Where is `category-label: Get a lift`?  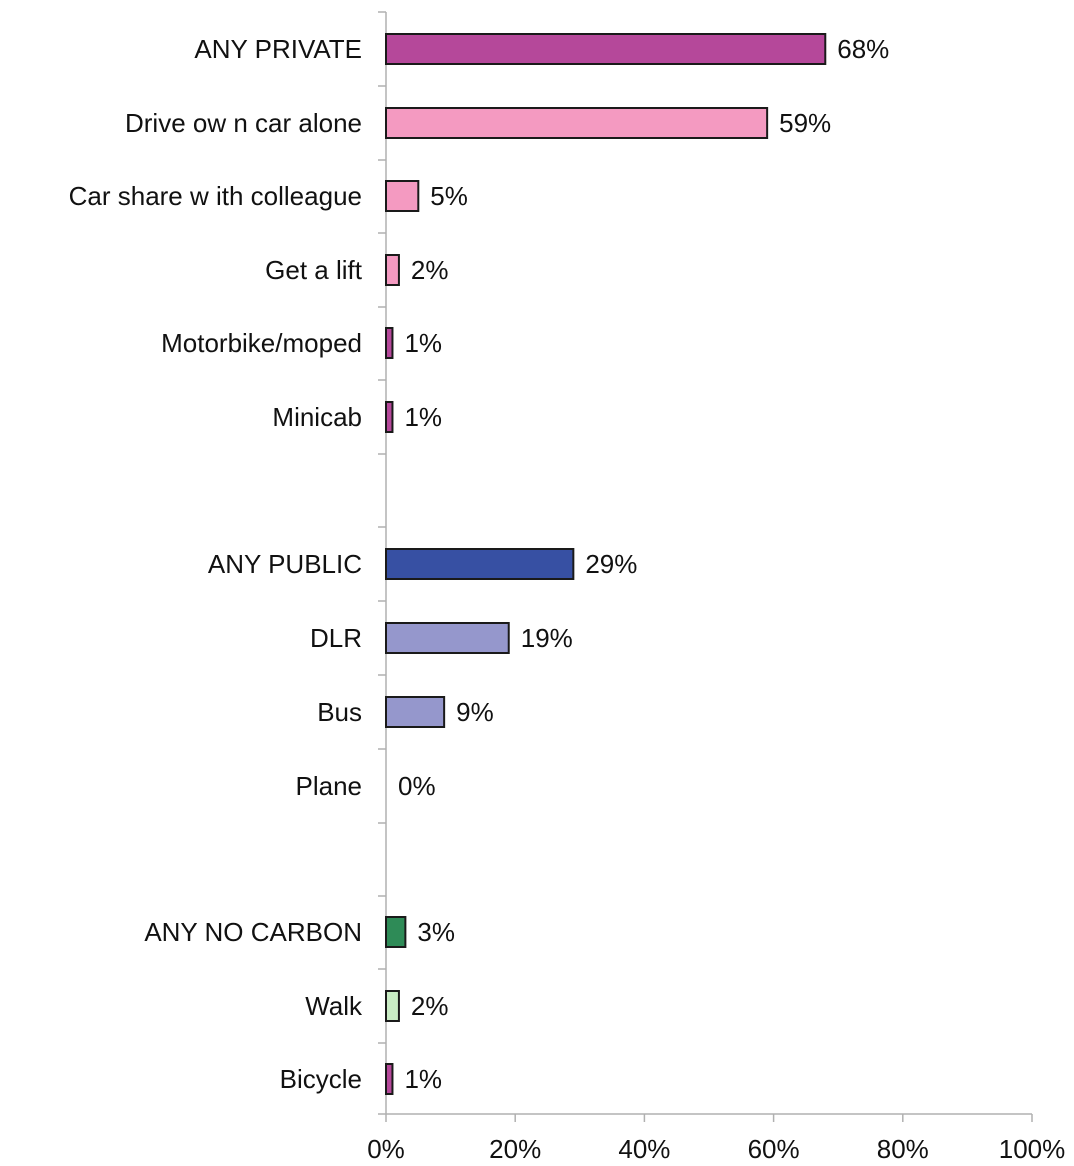 category-label: Get a lift is located at coordinates (314, 270).